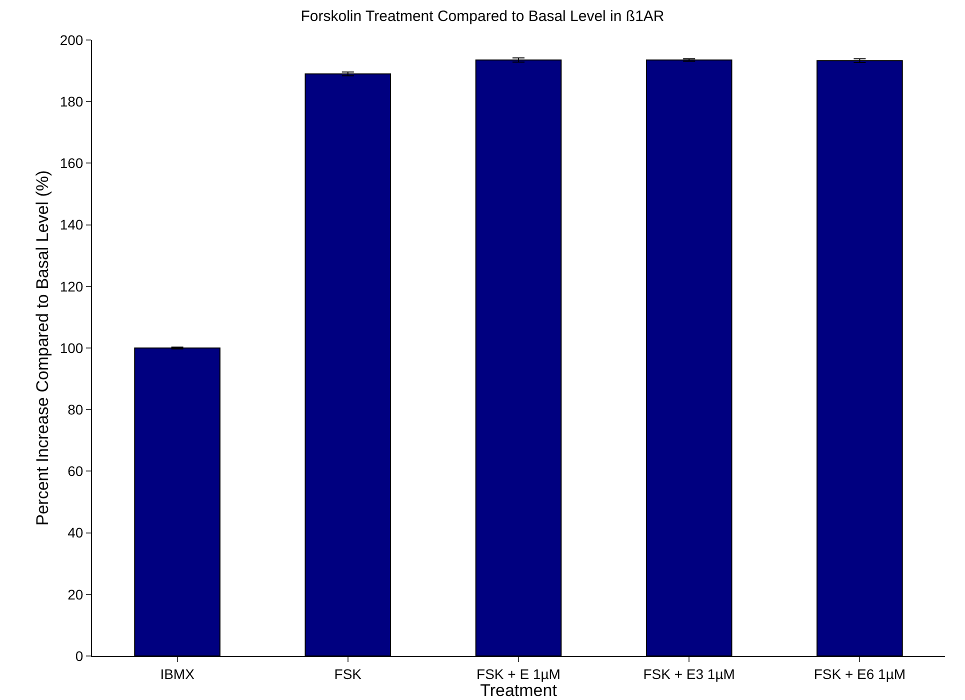  I want to click on x-tick-label: FSK + E 1µM, so click(518, 674).